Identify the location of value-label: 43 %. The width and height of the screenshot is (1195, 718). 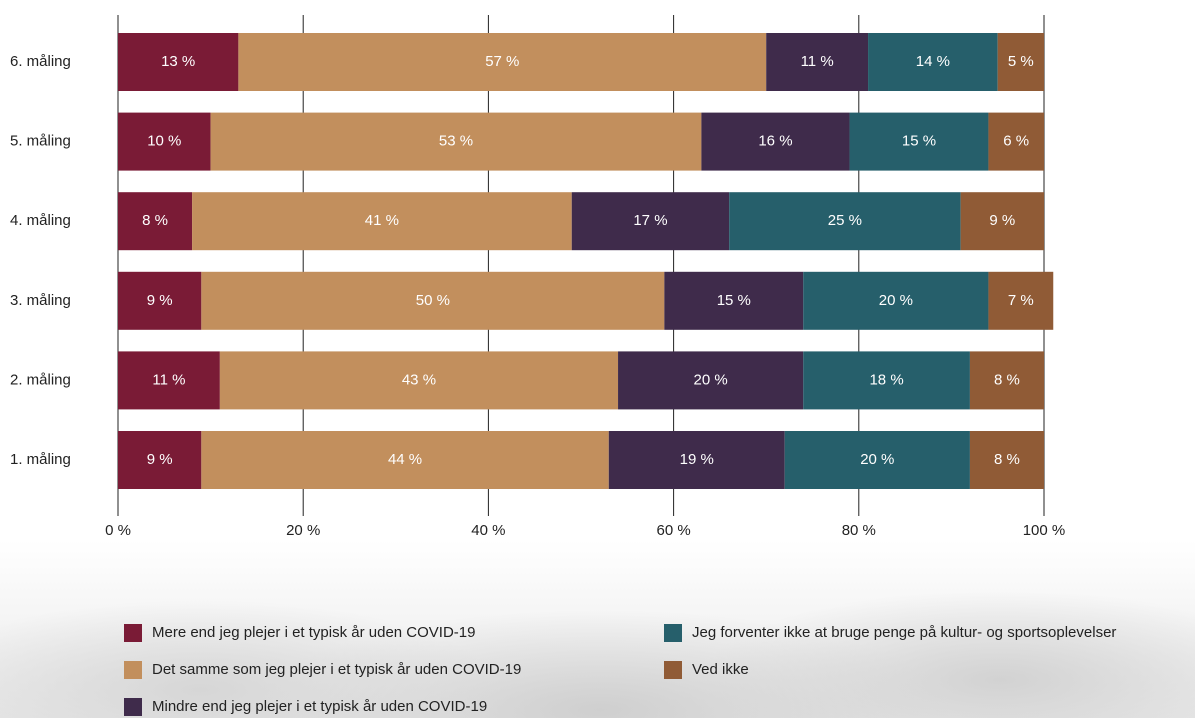
(419, 379).